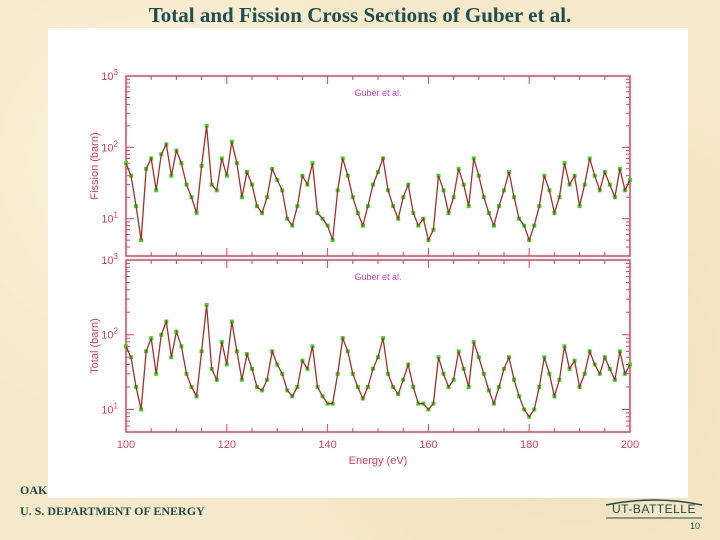  What do you see at coordinates (109, 146) in the screenshot?
I see `top-ytick-label: 10²` at bounding box center [109, 146].